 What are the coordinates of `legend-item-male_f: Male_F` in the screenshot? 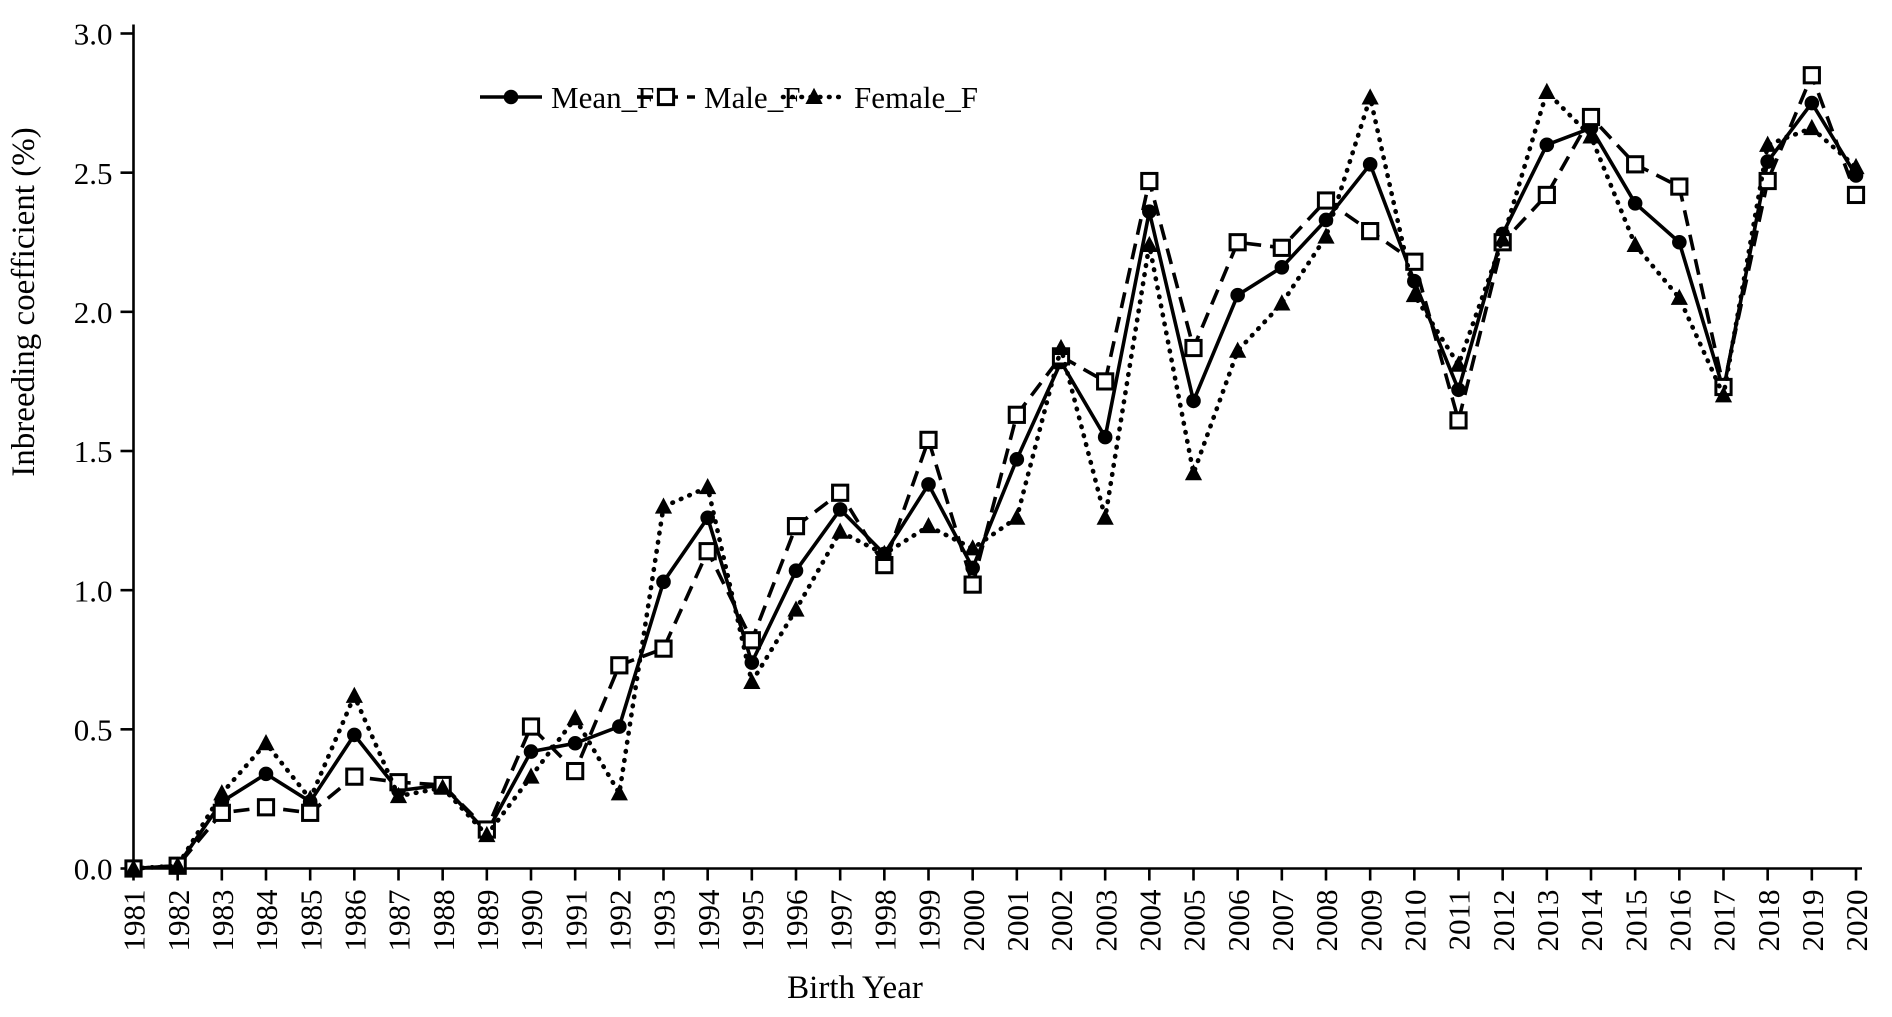 It's located at (718, 97).